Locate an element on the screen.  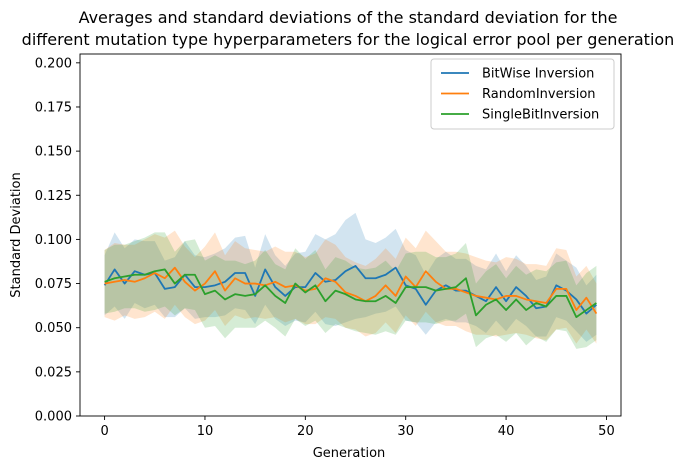
legend-box is located at coordinates (522, 94).